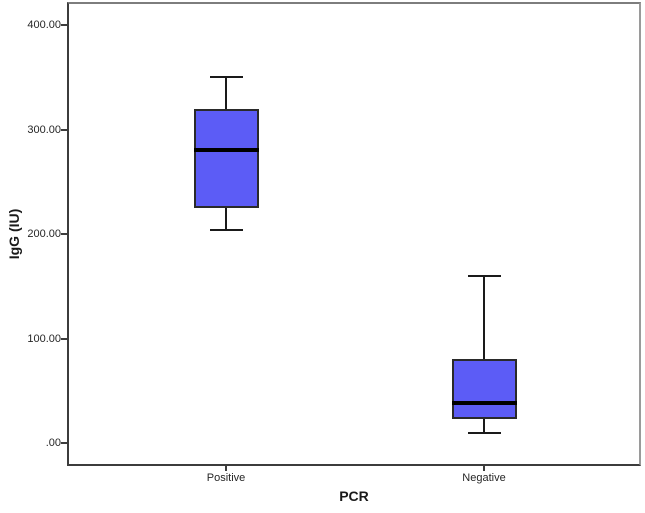  I want to click on x-axis-title: PCR, so click(354, 496).